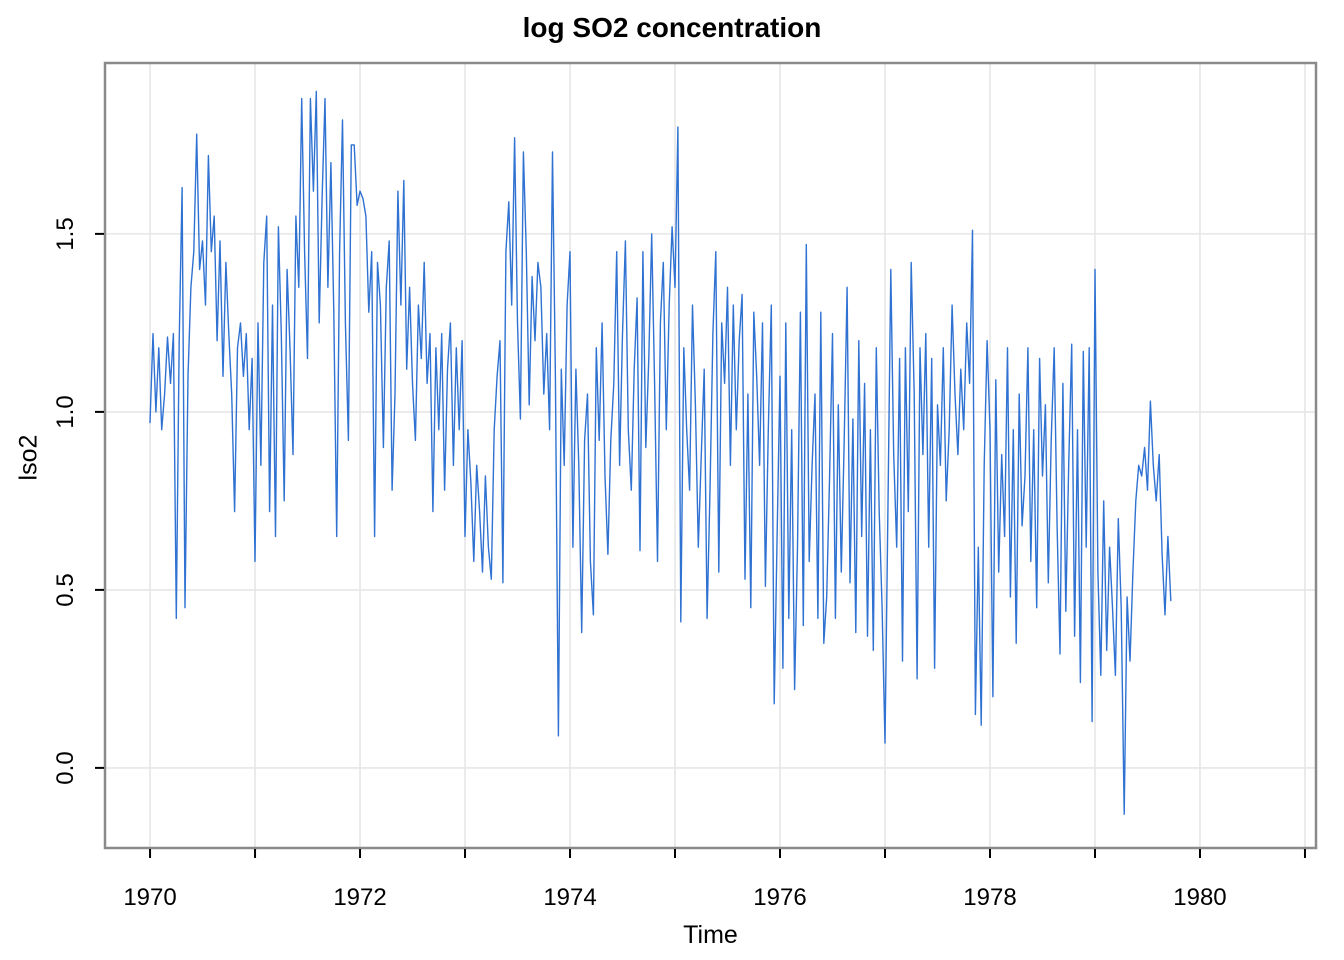  What do you see at coordinates (65, 234) in the screenshot?
I see `y-tick-label: 1.5` at bounding box center [65, 234].